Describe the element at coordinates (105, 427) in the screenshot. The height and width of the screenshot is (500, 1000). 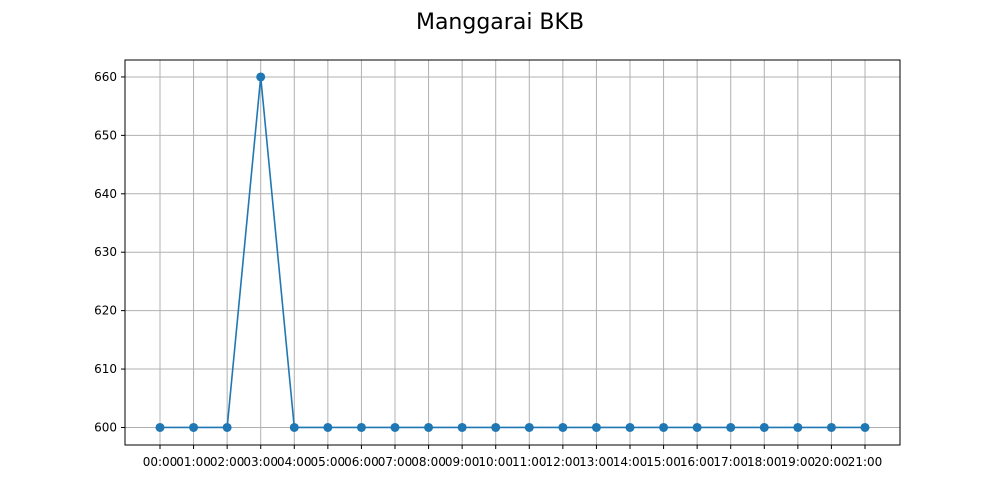
I see `y-tick-label: 600` at that location.